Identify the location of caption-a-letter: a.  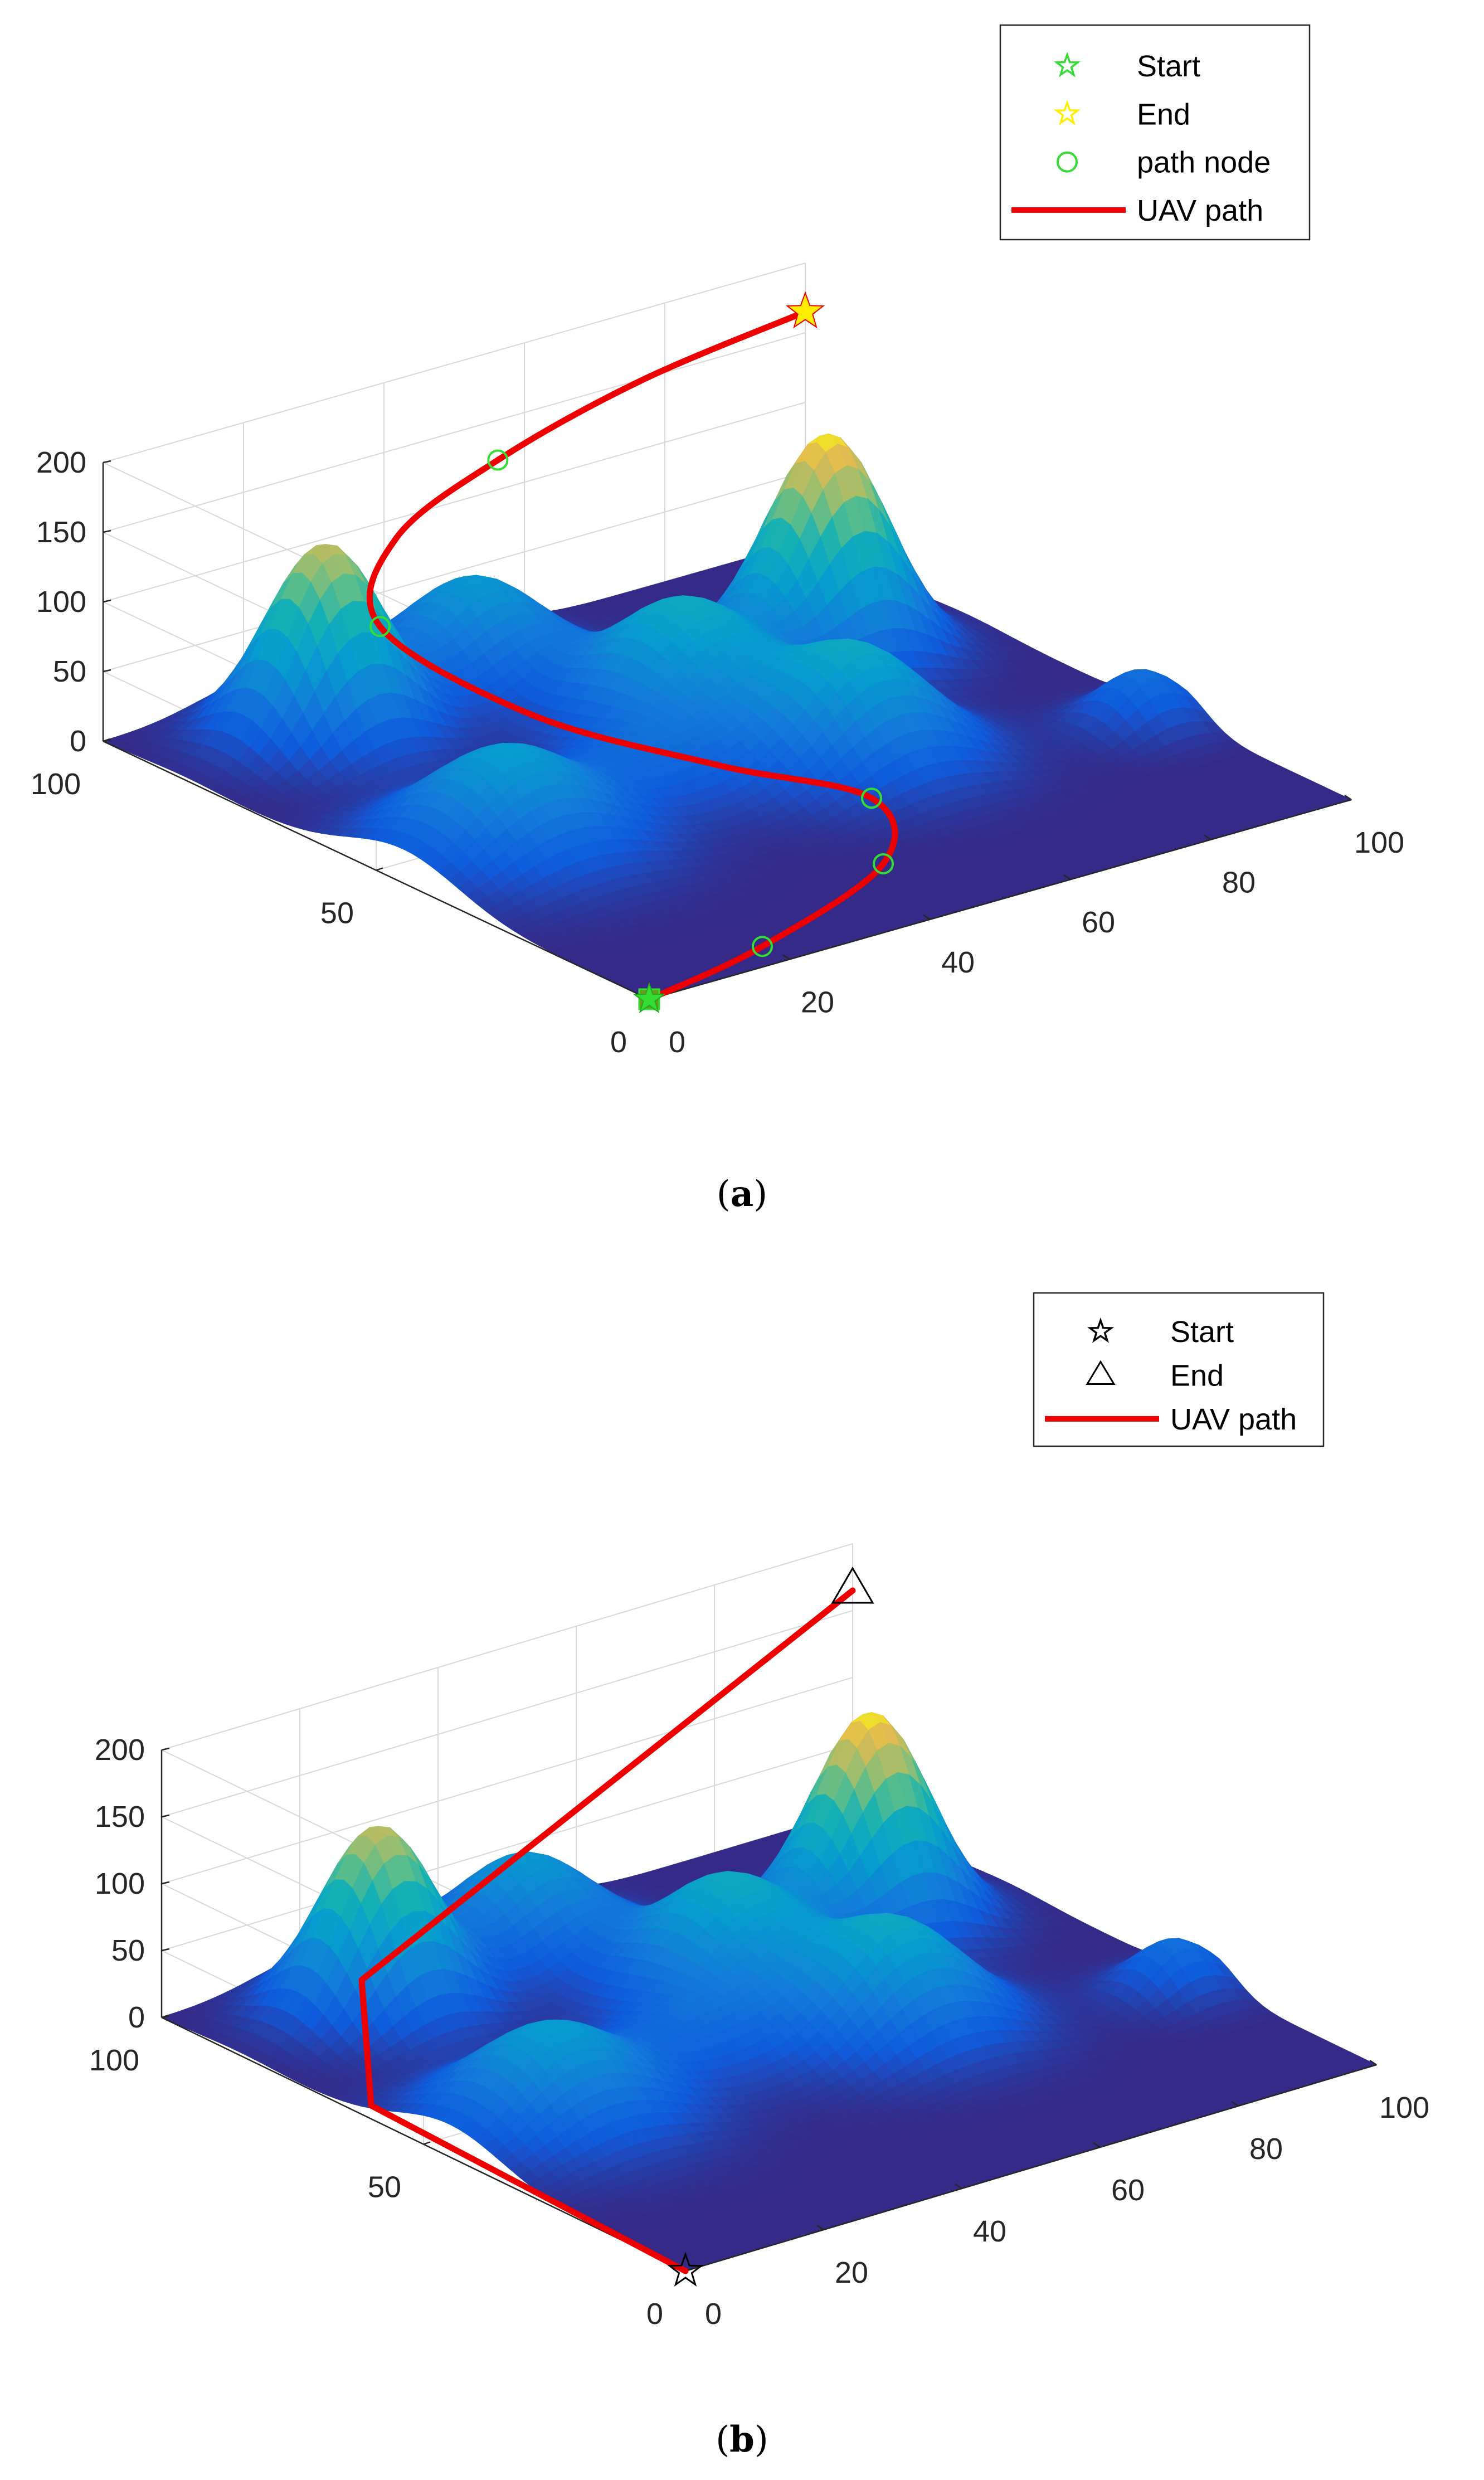
(742, 1194).